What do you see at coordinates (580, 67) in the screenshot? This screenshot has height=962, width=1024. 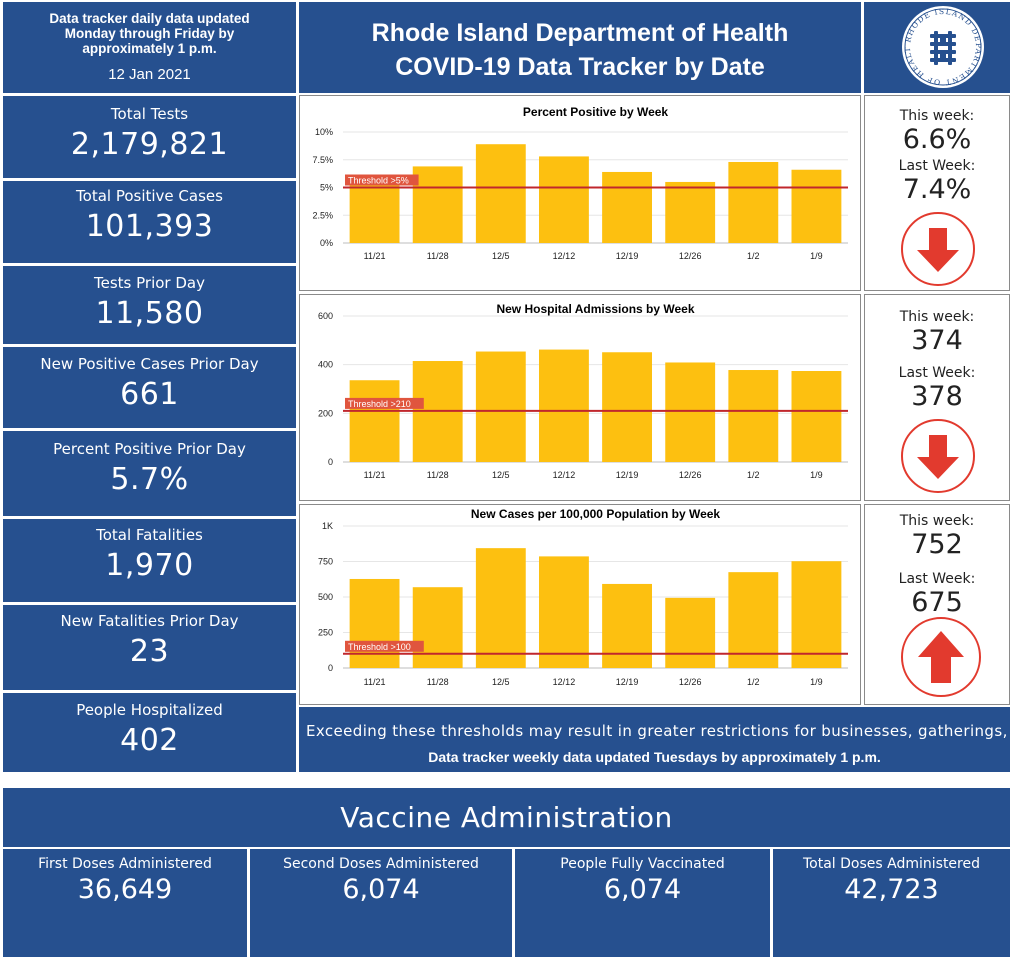 I see `page-subtitle: COVID-19 Data Tracker by Date` at bounding box center [580, 67].